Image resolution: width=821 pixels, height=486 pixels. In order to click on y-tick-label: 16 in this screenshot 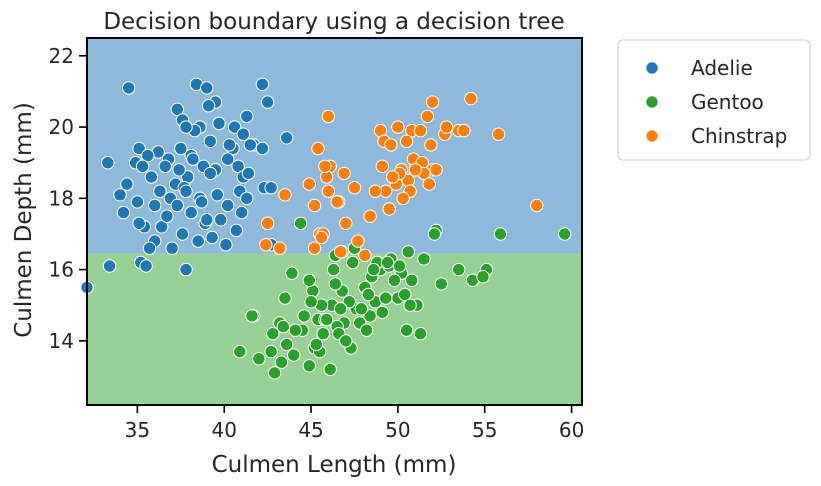, I will do `click(61, 270)`.